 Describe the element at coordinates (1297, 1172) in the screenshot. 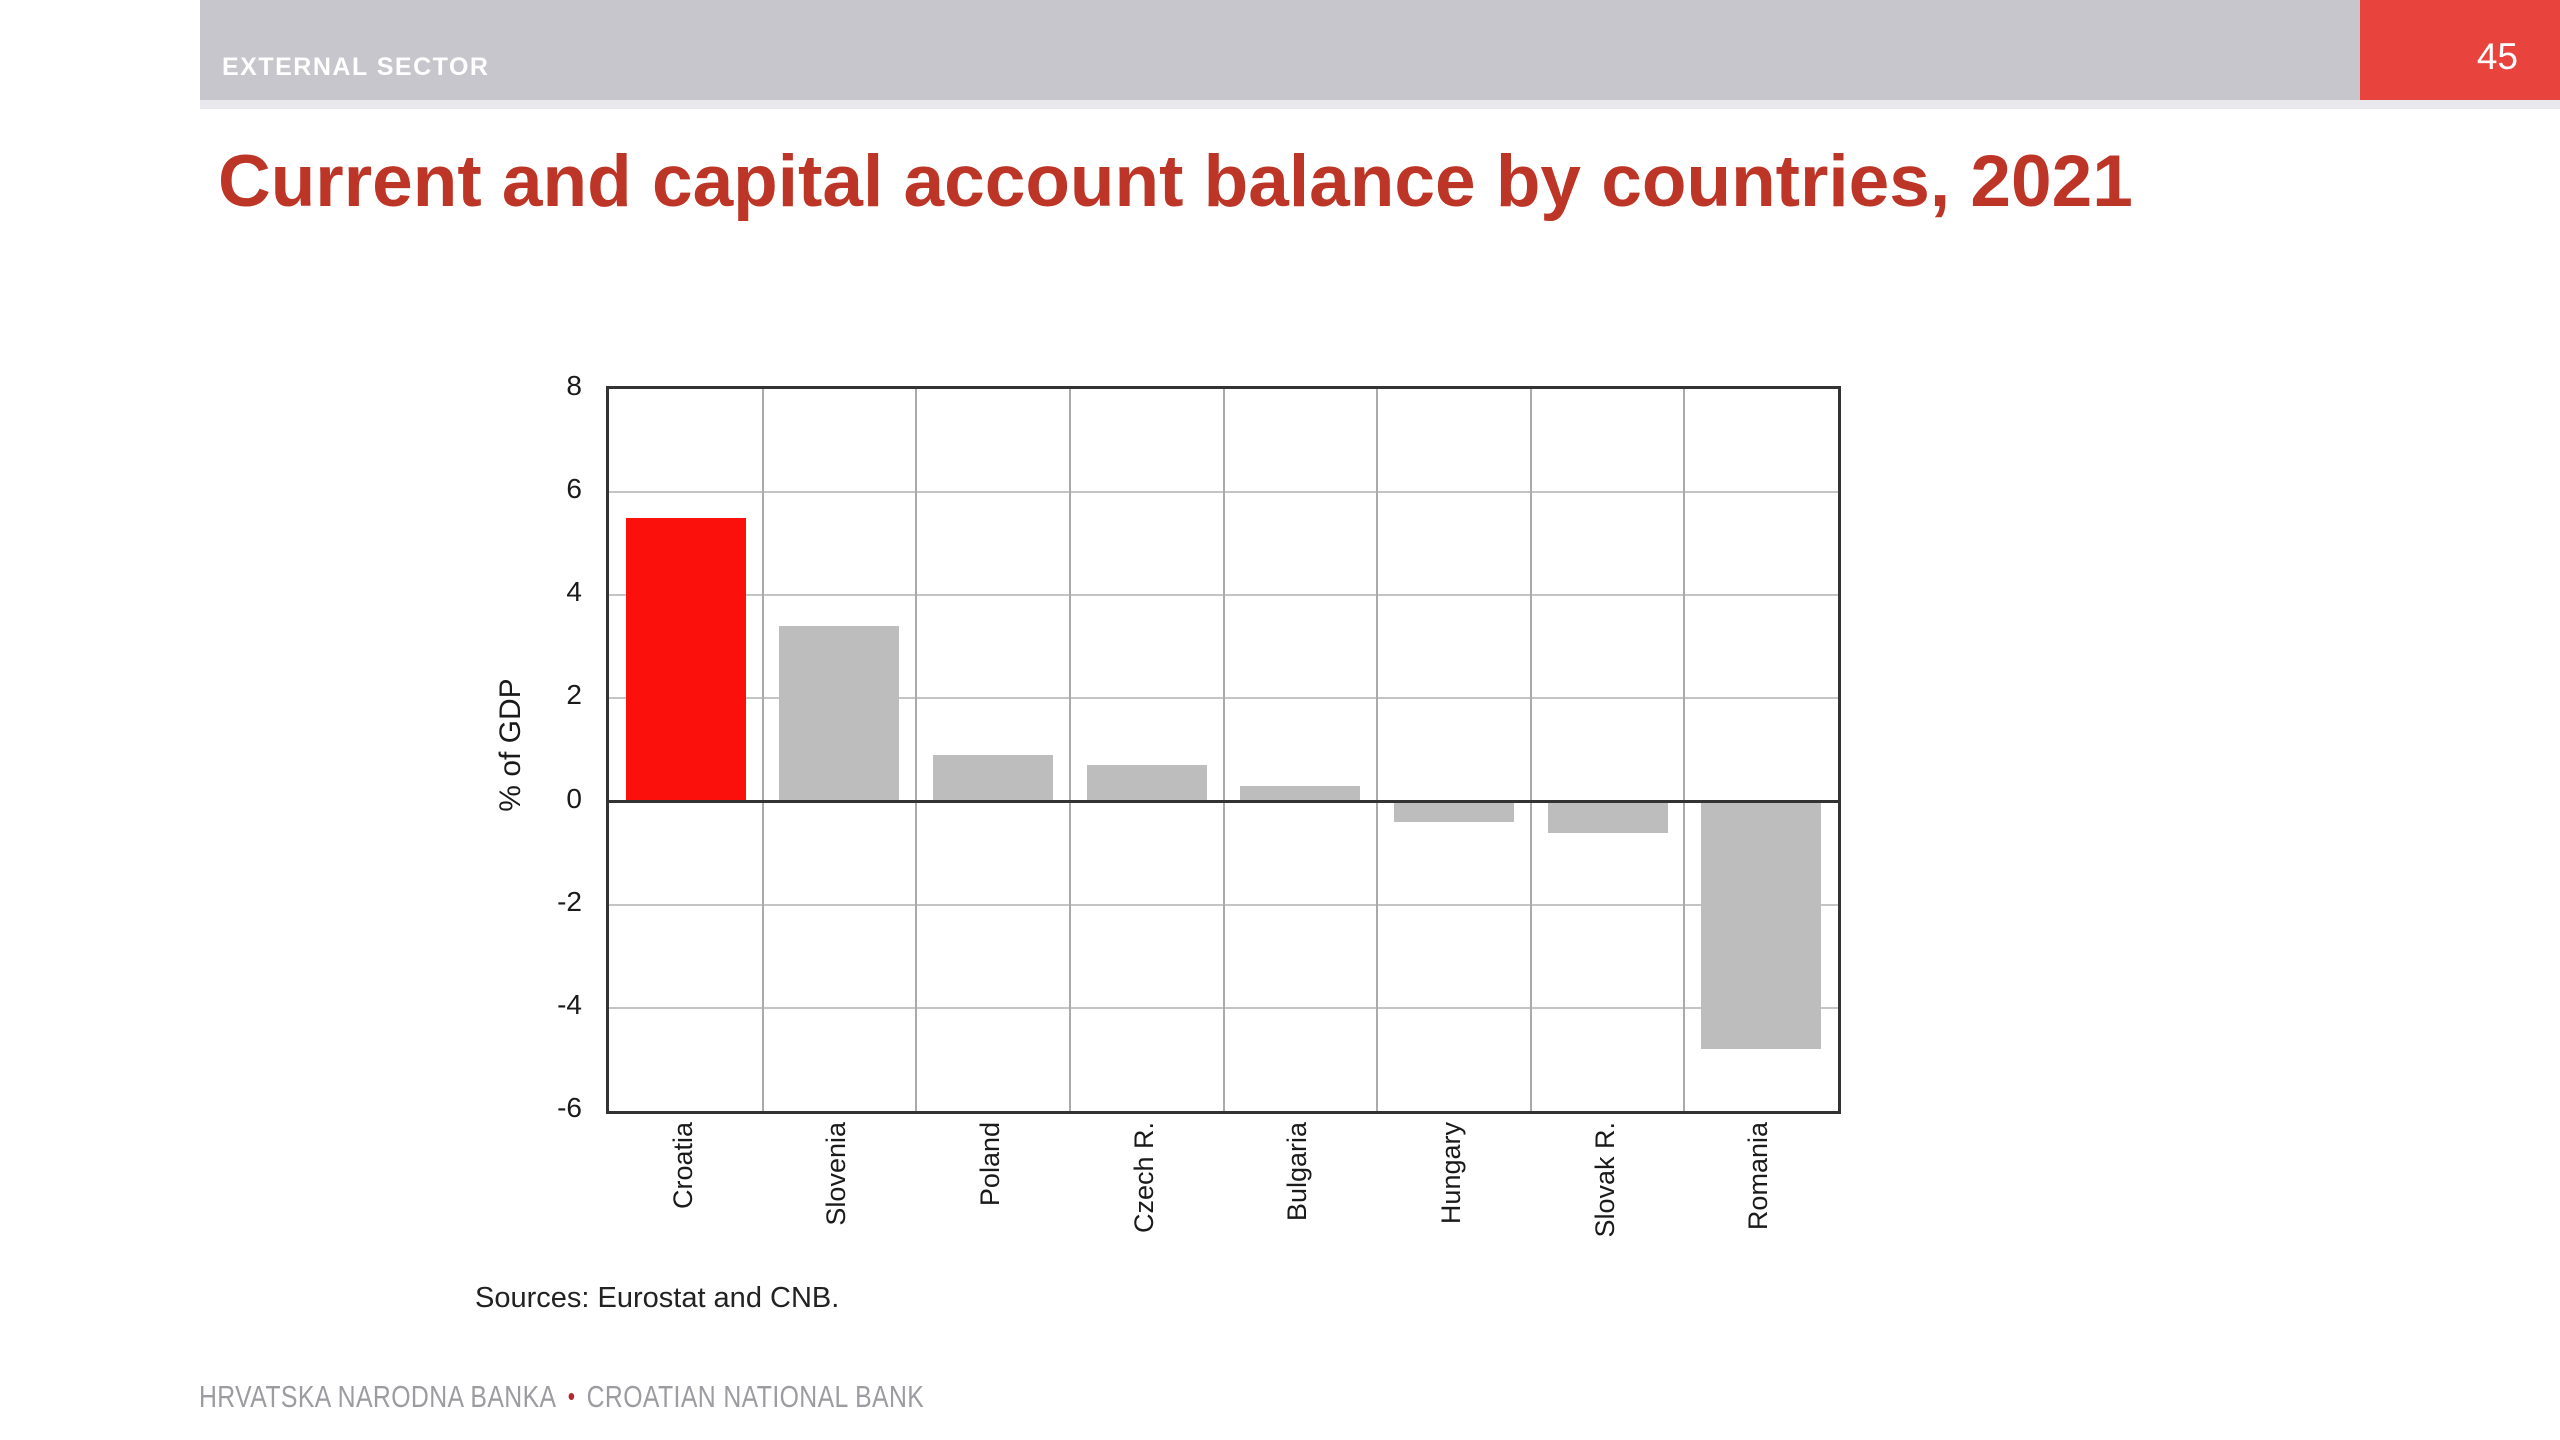

I see `x-tick-label-bulgaria: Bulgaria` at that location.